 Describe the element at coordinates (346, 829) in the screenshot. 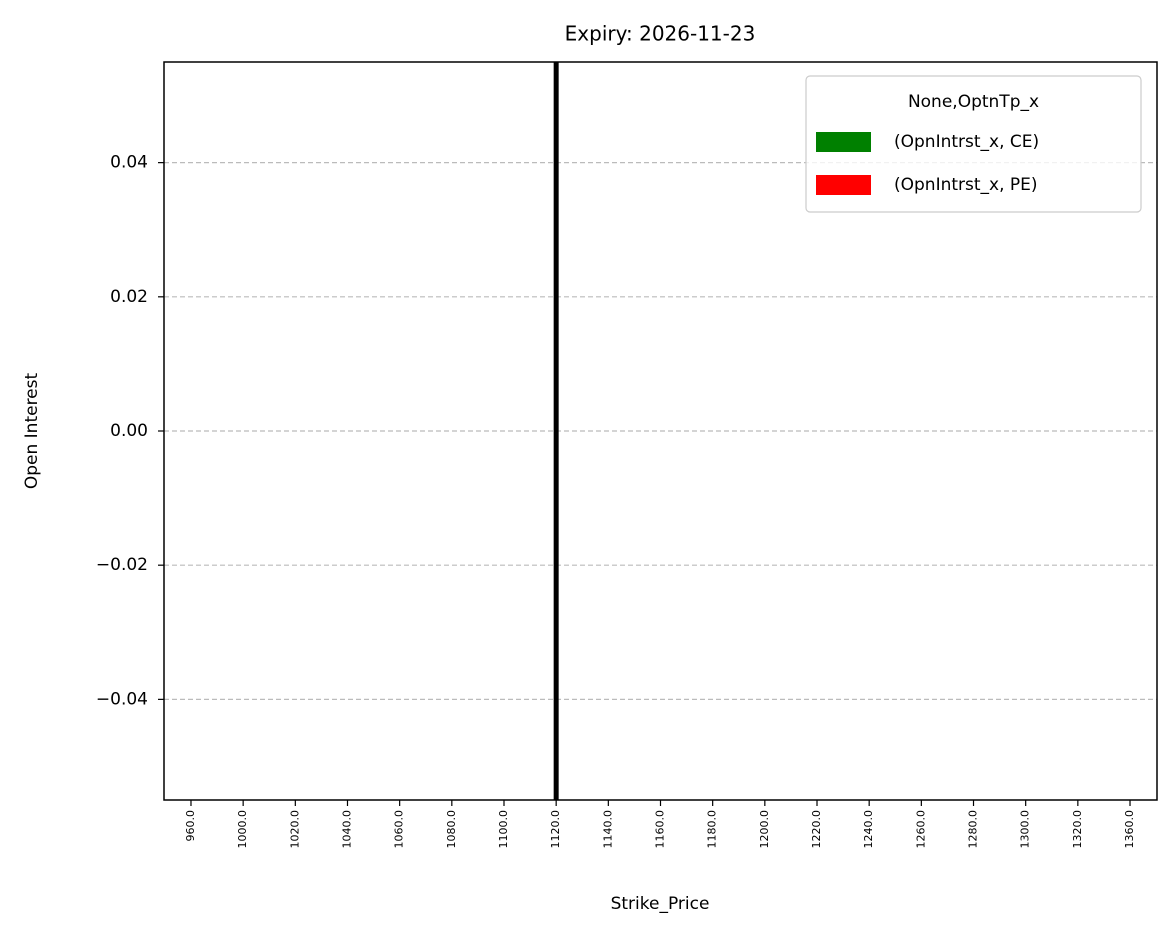

I see `x-tick-label: 1040.0` at that location.